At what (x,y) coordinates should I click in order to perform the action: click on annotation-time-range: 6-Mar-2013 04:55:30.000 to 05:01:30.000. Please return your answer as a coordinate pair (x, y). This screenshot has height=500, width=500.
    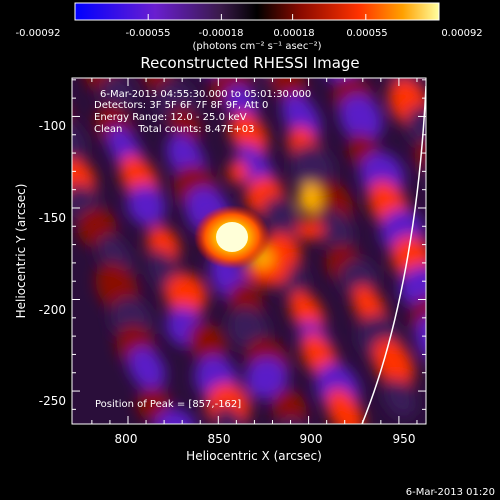
    Looking at the image, I should click on (205, 94).